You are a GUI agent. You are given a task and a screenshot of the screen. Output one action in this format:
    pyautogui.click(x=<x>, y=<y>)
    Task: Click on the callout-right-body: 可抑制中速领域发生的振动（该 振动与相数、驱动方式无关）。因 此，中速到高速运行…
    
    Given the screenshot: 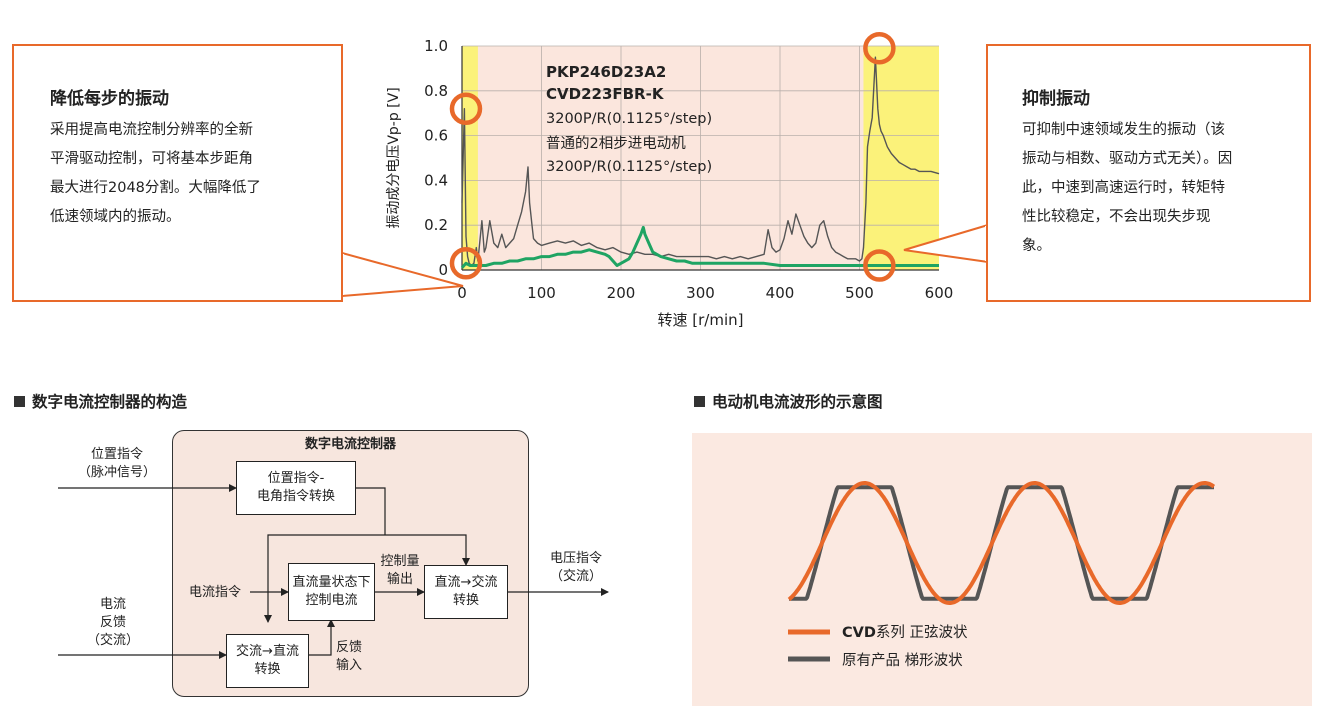 What is the action you would take?
    pyautogui.click(x=1127, y=188)
    